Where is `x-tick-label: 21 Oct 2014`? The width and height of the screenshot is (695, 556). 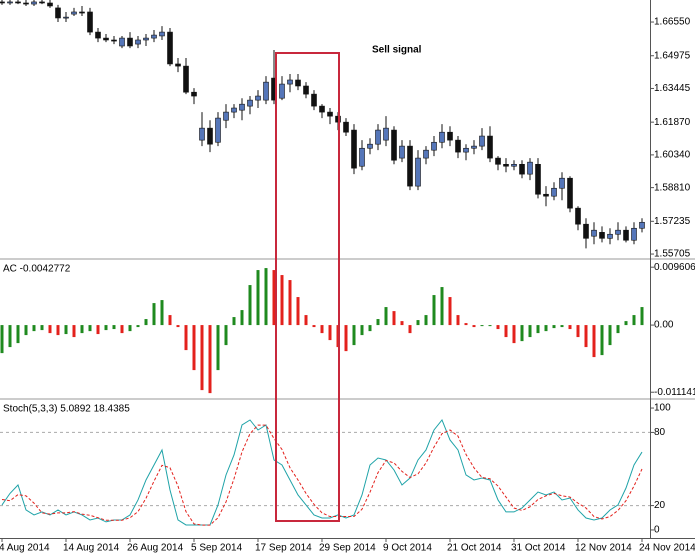 x-tick-label: 21 Oct 2014 is located at coordinates (474, 548).